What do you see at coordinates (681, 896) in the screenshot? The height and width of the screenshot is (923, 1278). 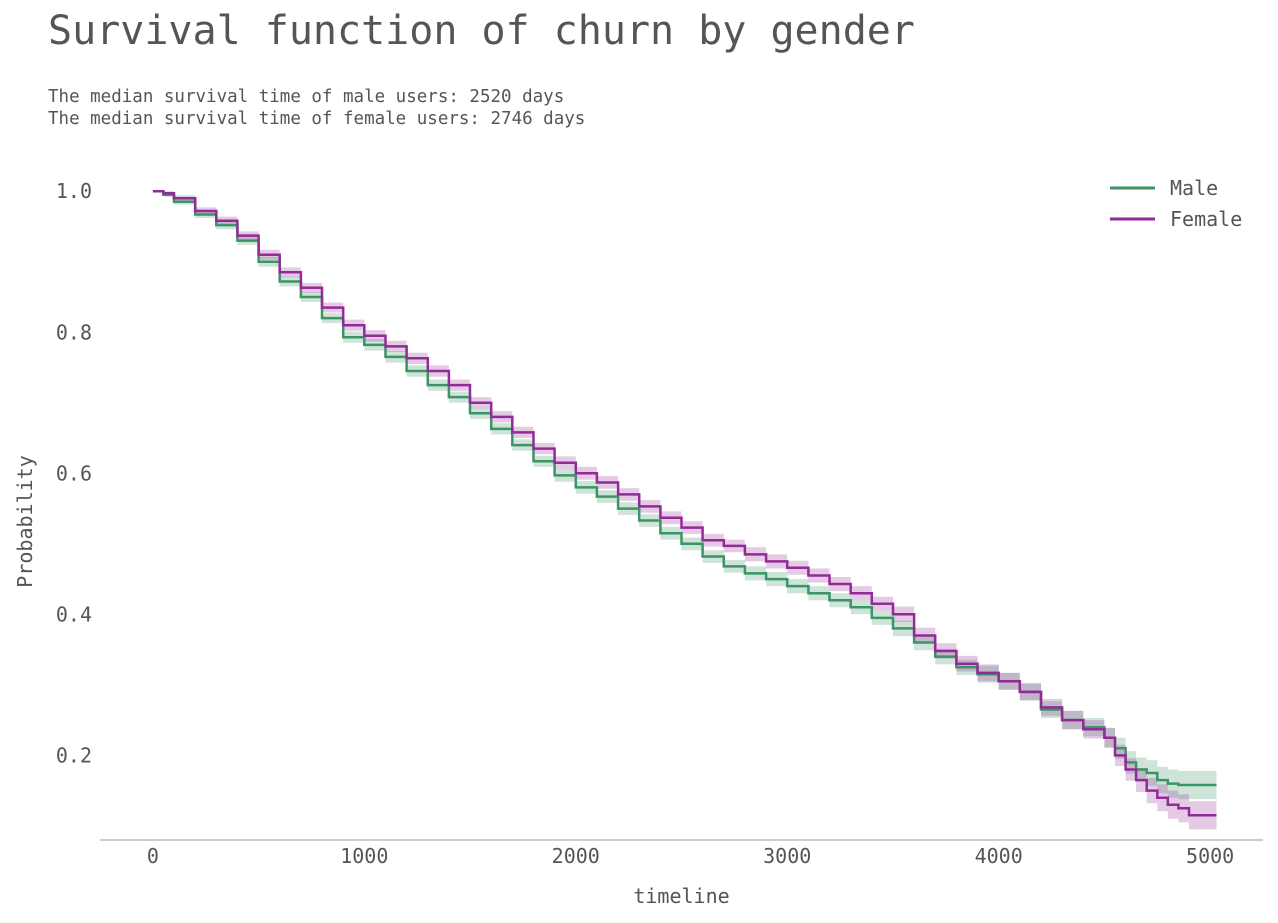 I see `x-axis-label: timeline` at bounding box center [681, 896].